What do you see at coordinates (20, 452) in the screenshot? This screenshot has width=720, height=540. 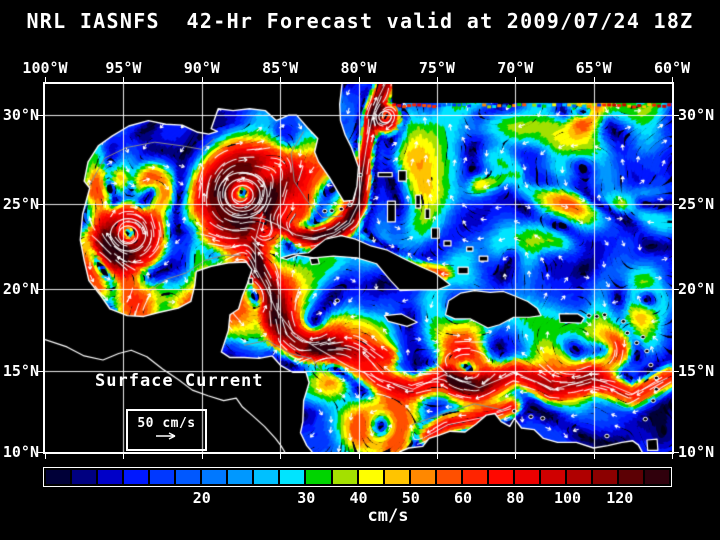 I see `lat-label-left: 10°N` at bounding box center [20, 452].